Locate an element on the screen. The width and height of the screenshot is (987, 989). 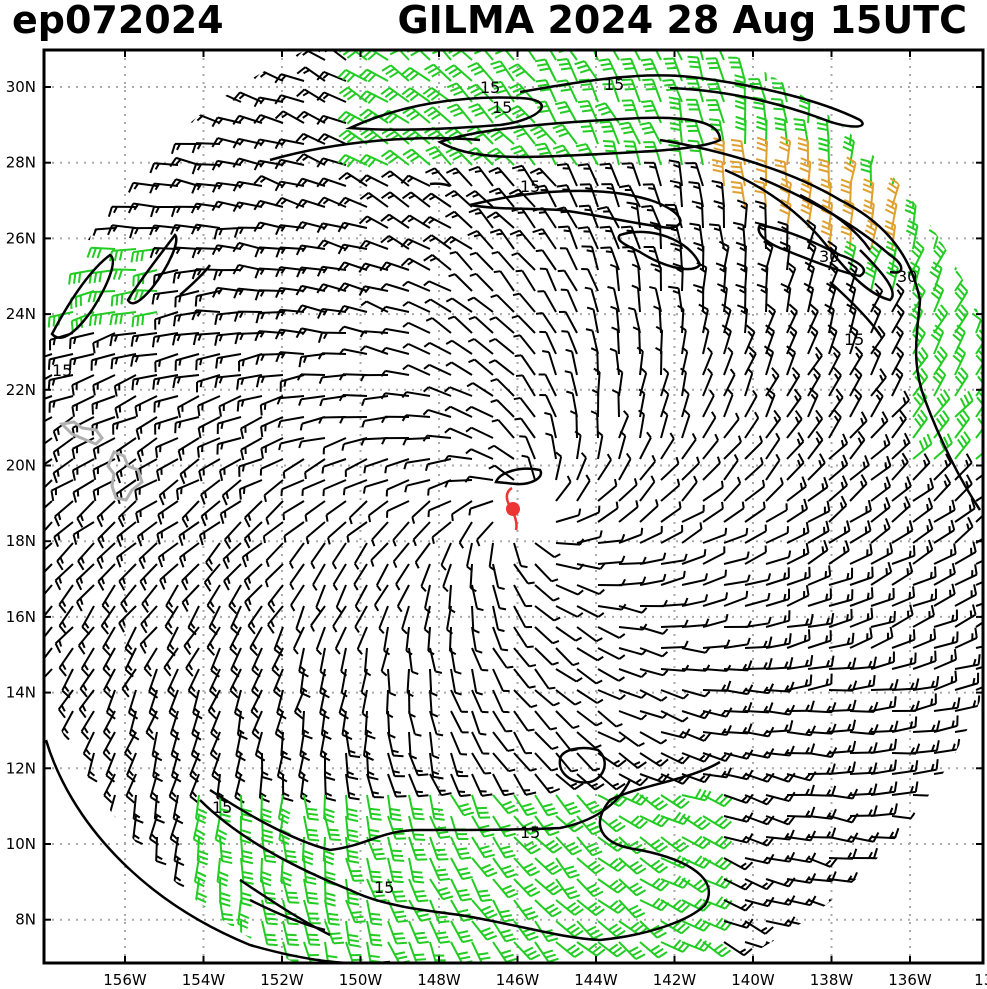
storm-time-title: GILMA 2024 28 Aug 15UTC is located at coordinates (682, 21).